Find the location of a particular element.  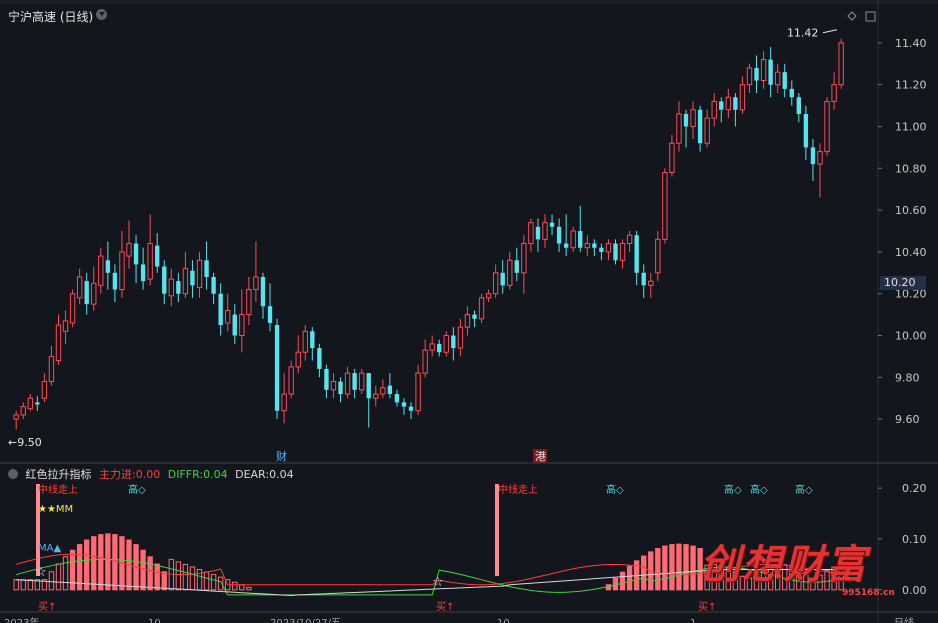

event-marker-1: 财 is located at coordinates (281, 456).